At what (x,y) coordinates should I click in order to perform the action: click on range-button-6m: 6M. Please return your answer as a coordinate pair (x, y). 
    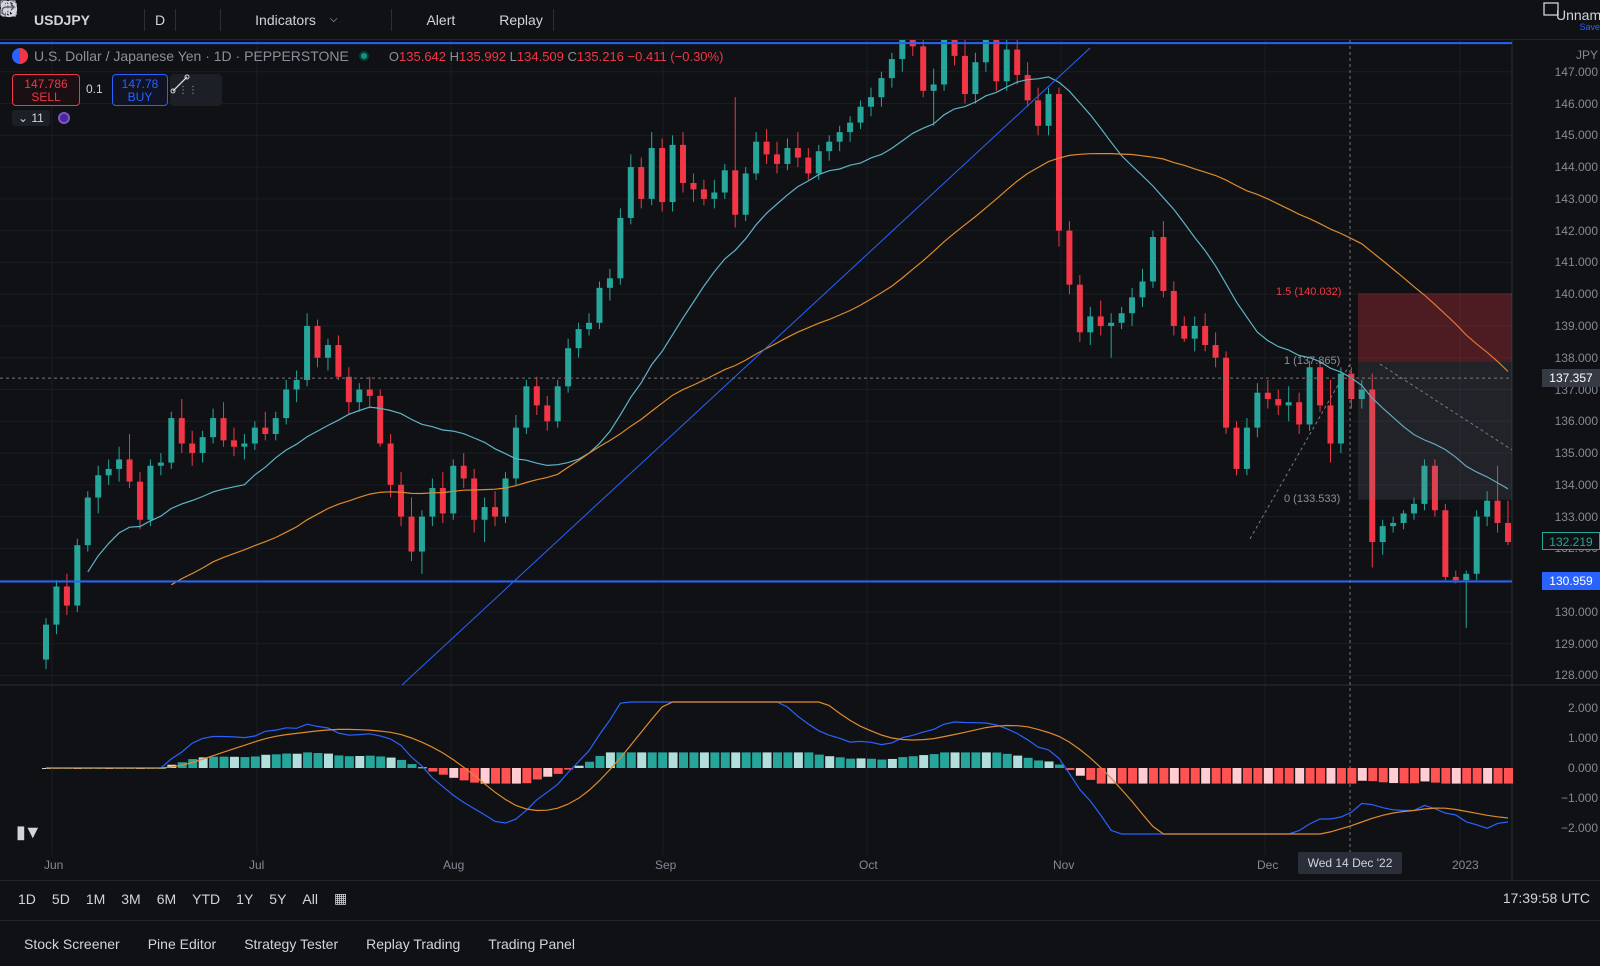
    Looking at the image, I should click on (166, 898).